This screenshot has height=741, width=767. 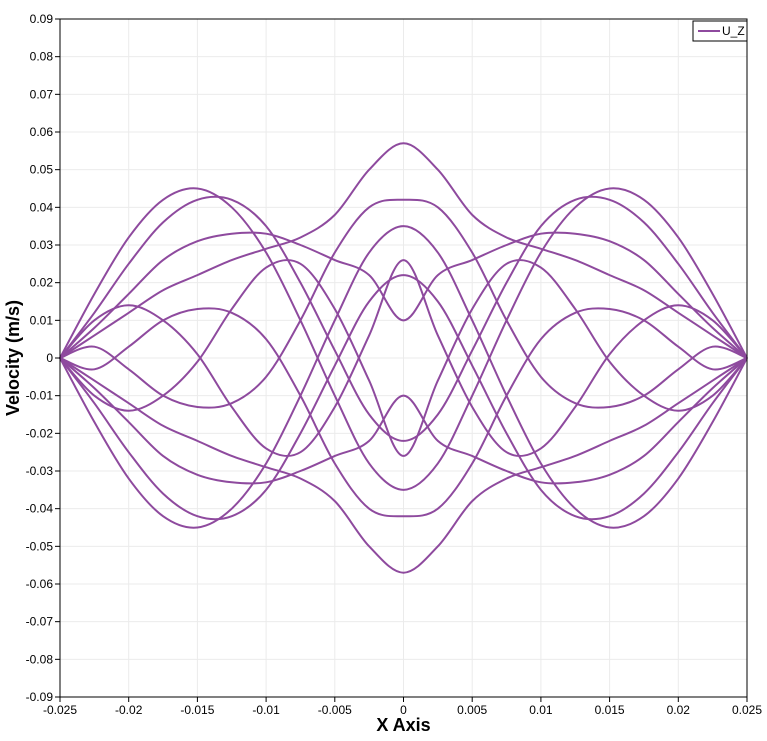 I want to click on y-tick-label-11: -0.02, so click(x=40, y=433).